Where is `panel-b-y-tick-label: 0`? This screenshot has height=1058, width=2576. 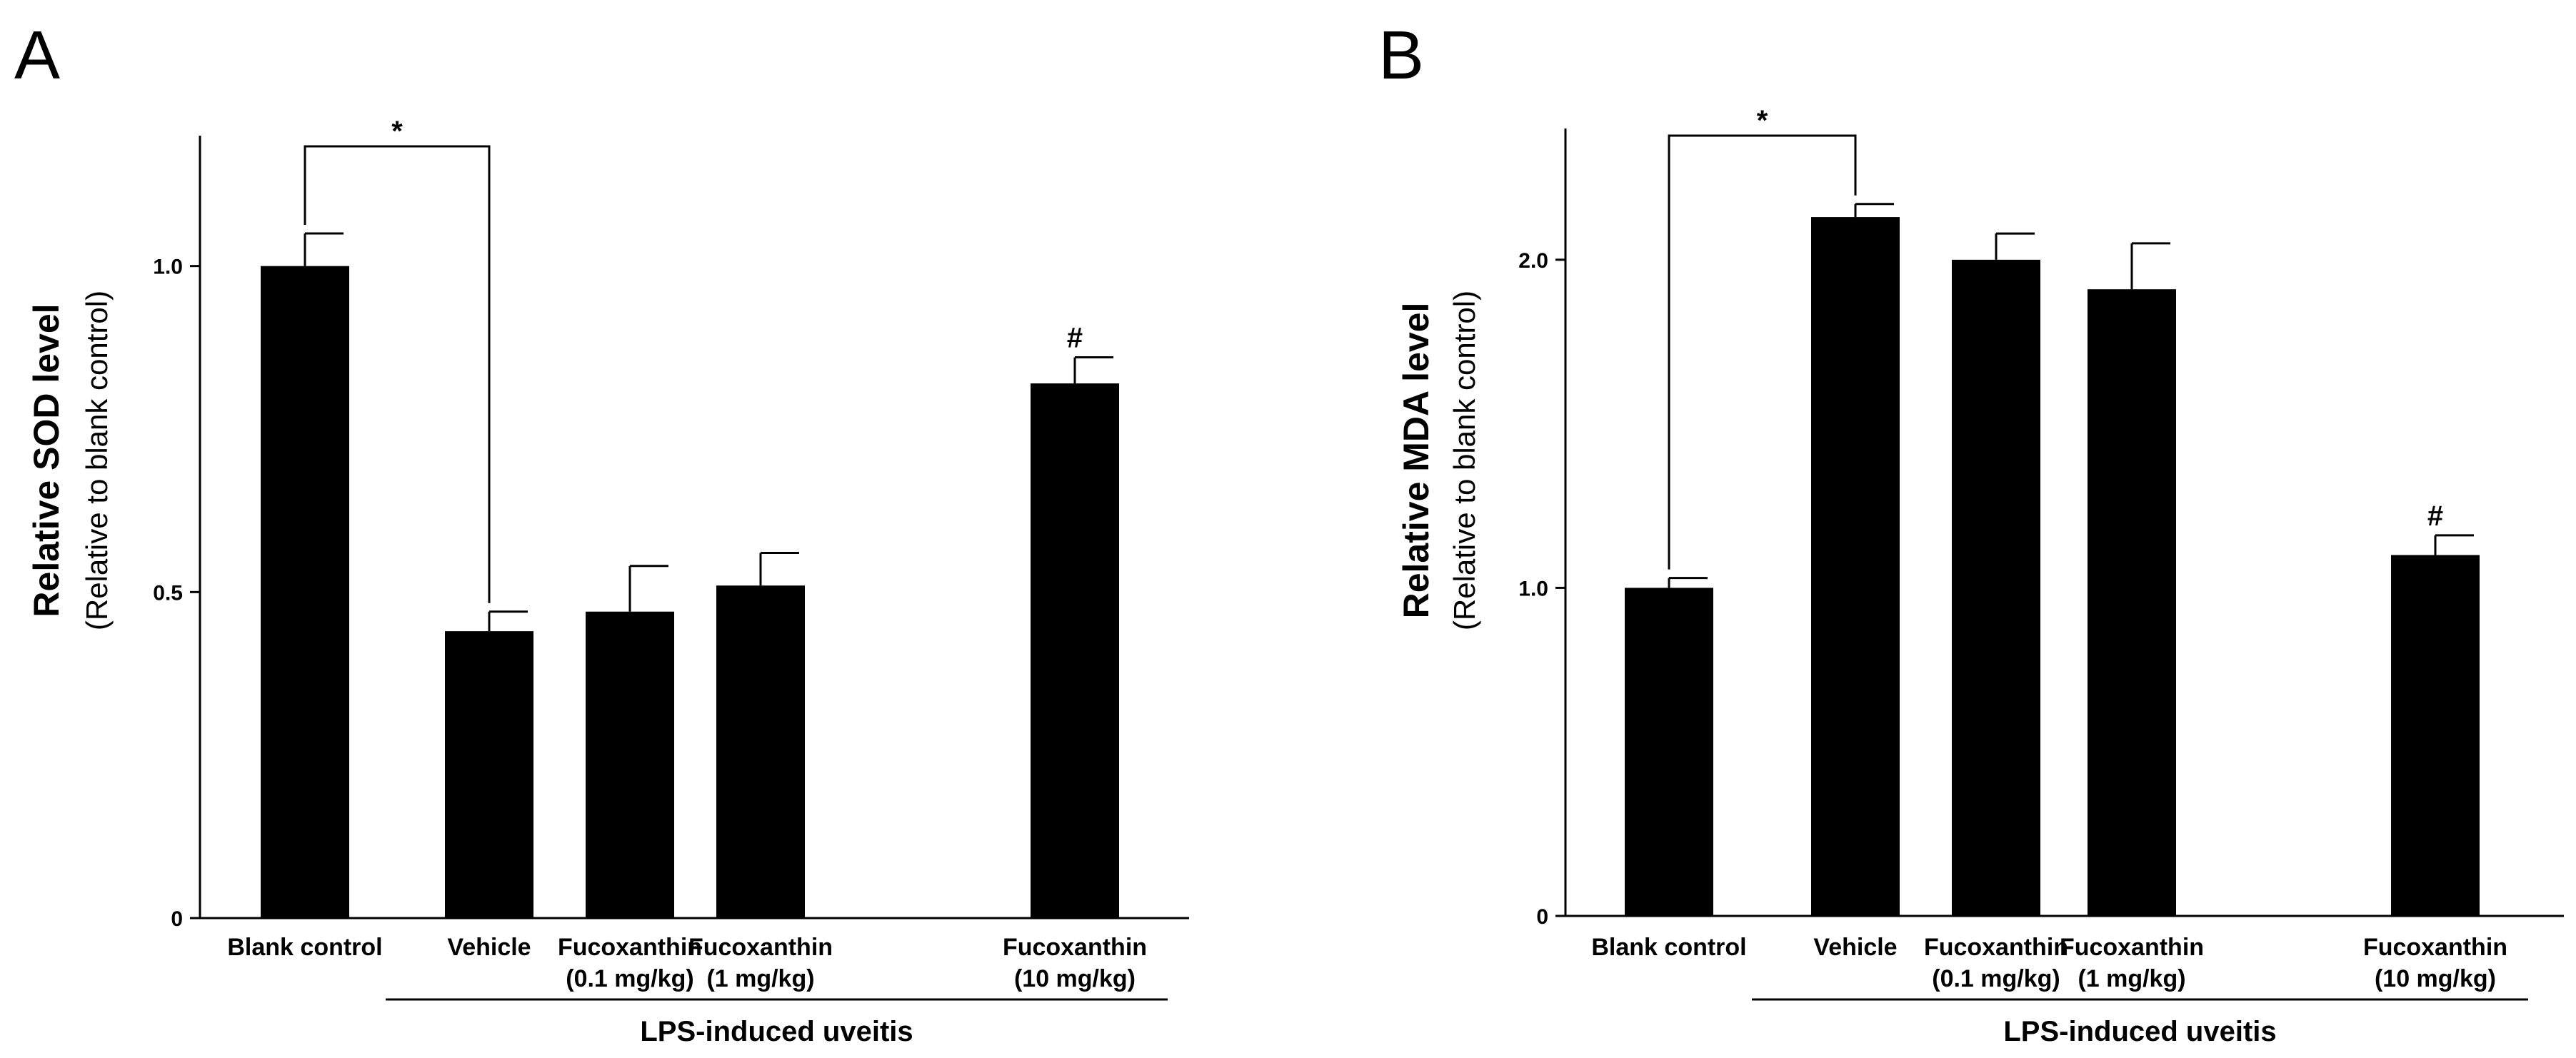 panel-b-y-tick-label: 0 is located at coordinates (1542, 917).